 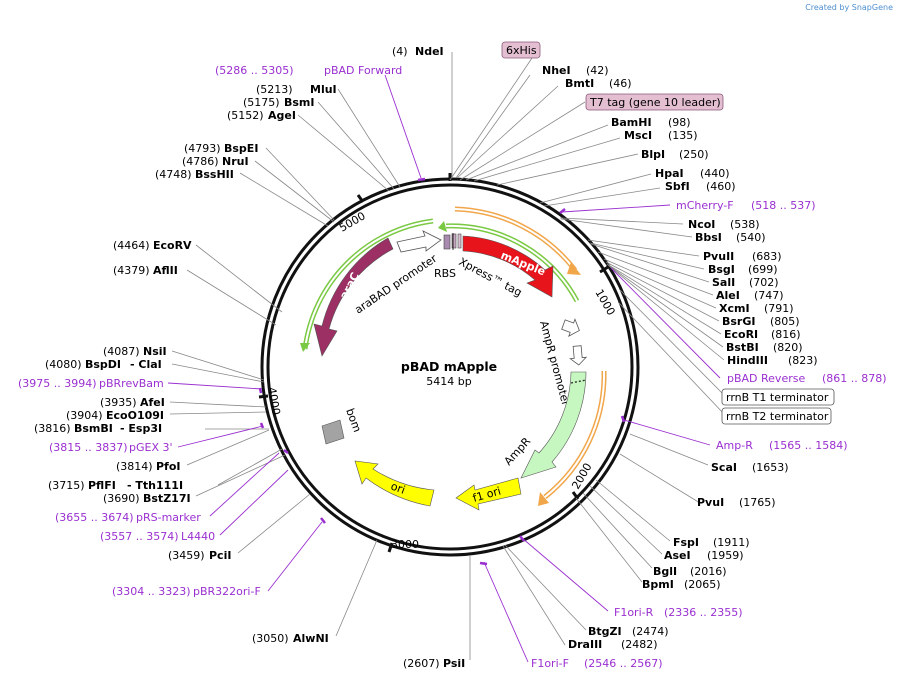 What do you see at coordinates (356, 588) in the screenshot?
I see `leader-alwni` at bounding box center [356, 588].